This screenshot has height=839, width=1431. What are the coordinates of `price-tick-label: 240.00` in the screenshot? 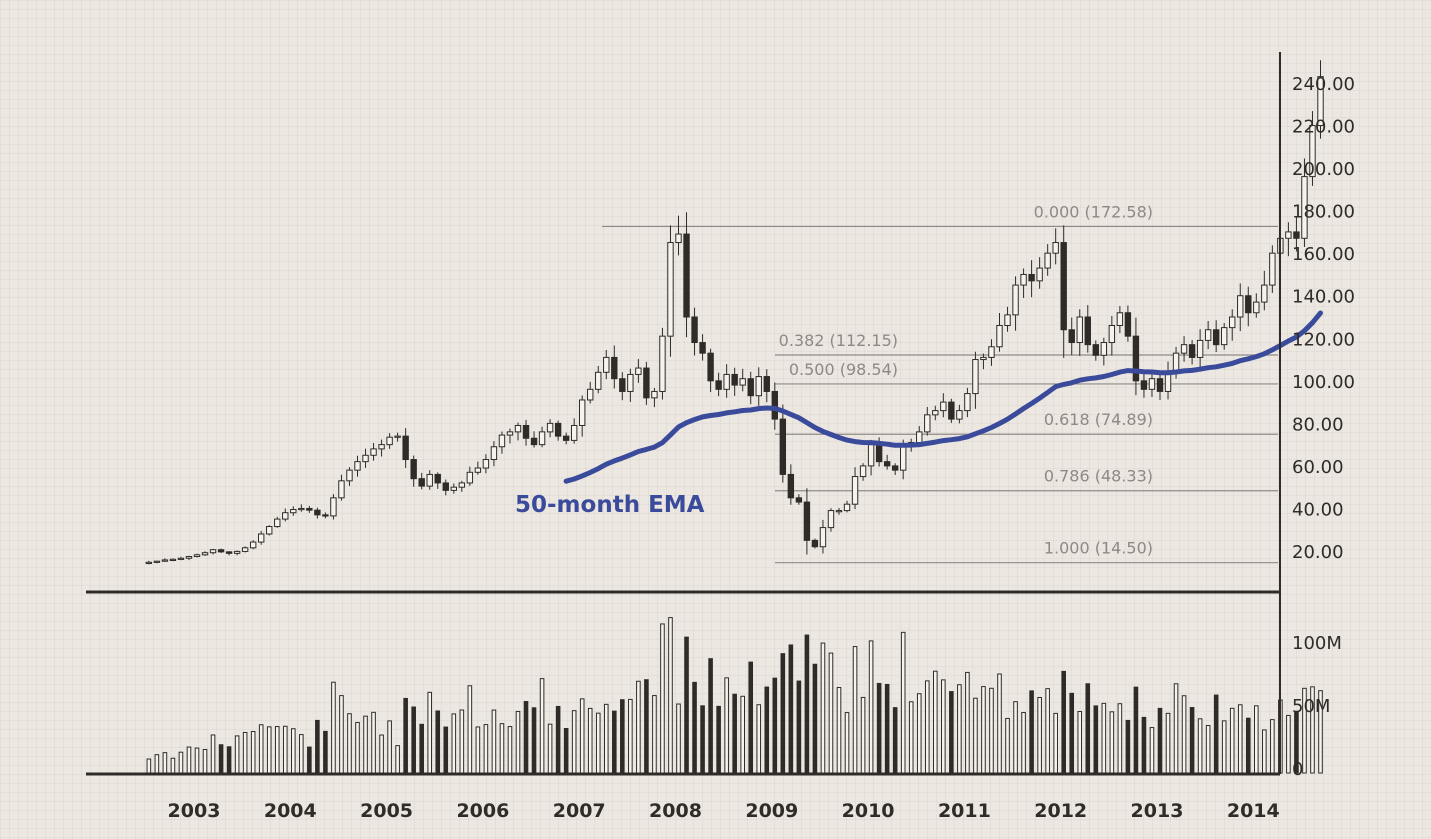 It's located at (1323, 84).